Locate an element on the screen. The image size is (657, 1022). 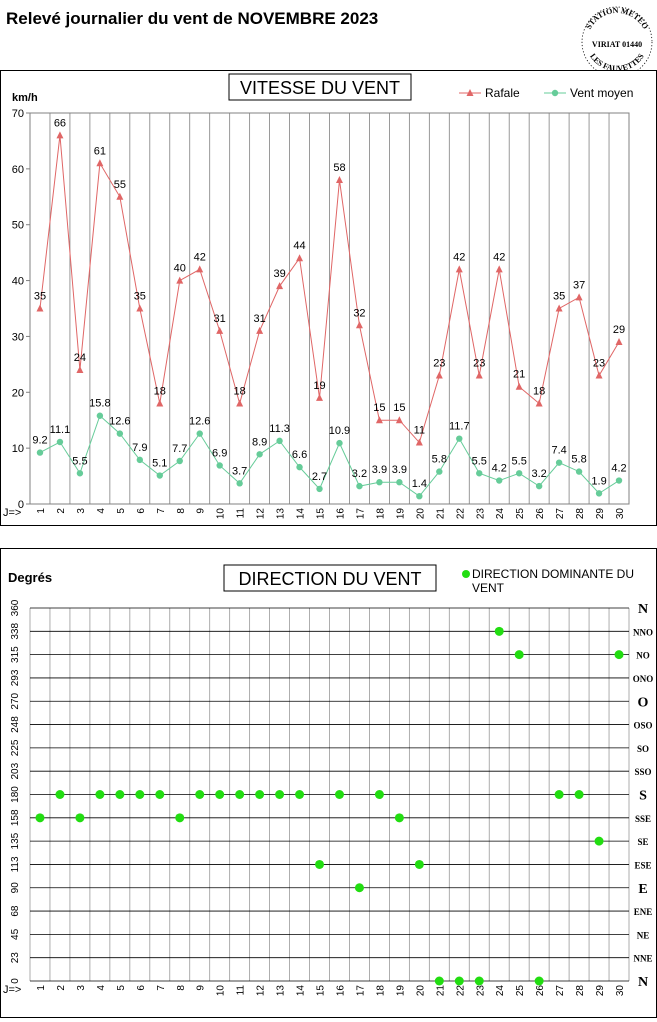
vent-moyen-data-label: 5.1 is located at coordinates (159, 464).